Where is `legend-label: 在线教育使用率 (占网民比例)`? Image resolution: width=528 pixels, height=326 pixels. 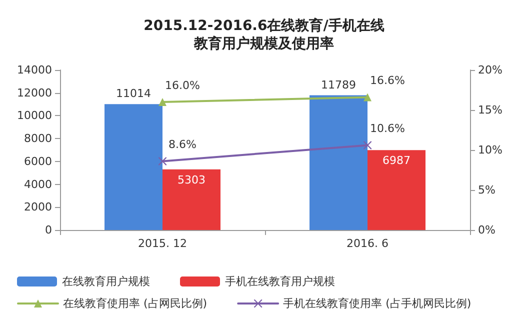
legend-label: 在线教育使用率 (占网民比例) is located at coordinates (135, 303).